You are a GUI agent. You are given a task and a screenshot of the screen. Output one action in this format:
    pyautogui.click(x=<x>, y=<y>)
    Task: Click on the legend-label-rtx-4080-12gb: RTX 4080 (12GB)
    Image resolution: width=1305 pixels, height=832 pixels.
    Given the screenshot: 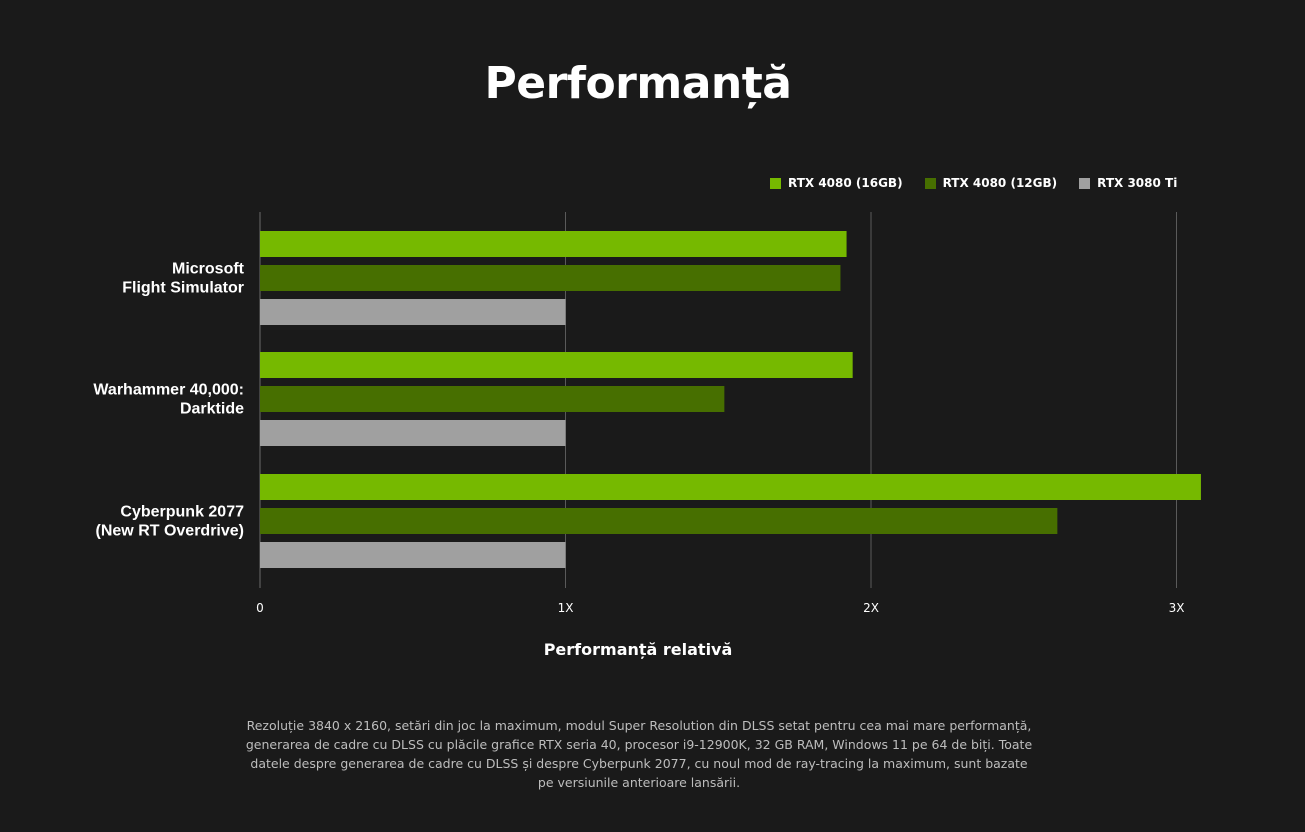 What is the action you would take?
    pyautogui.click(x=1000, y=183)
    